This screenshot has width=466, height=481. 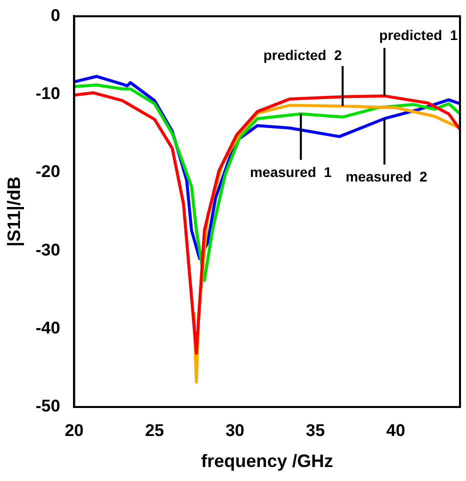 I want to click on y-axis-title: |S11|/dB, so click(x=14, y=211).